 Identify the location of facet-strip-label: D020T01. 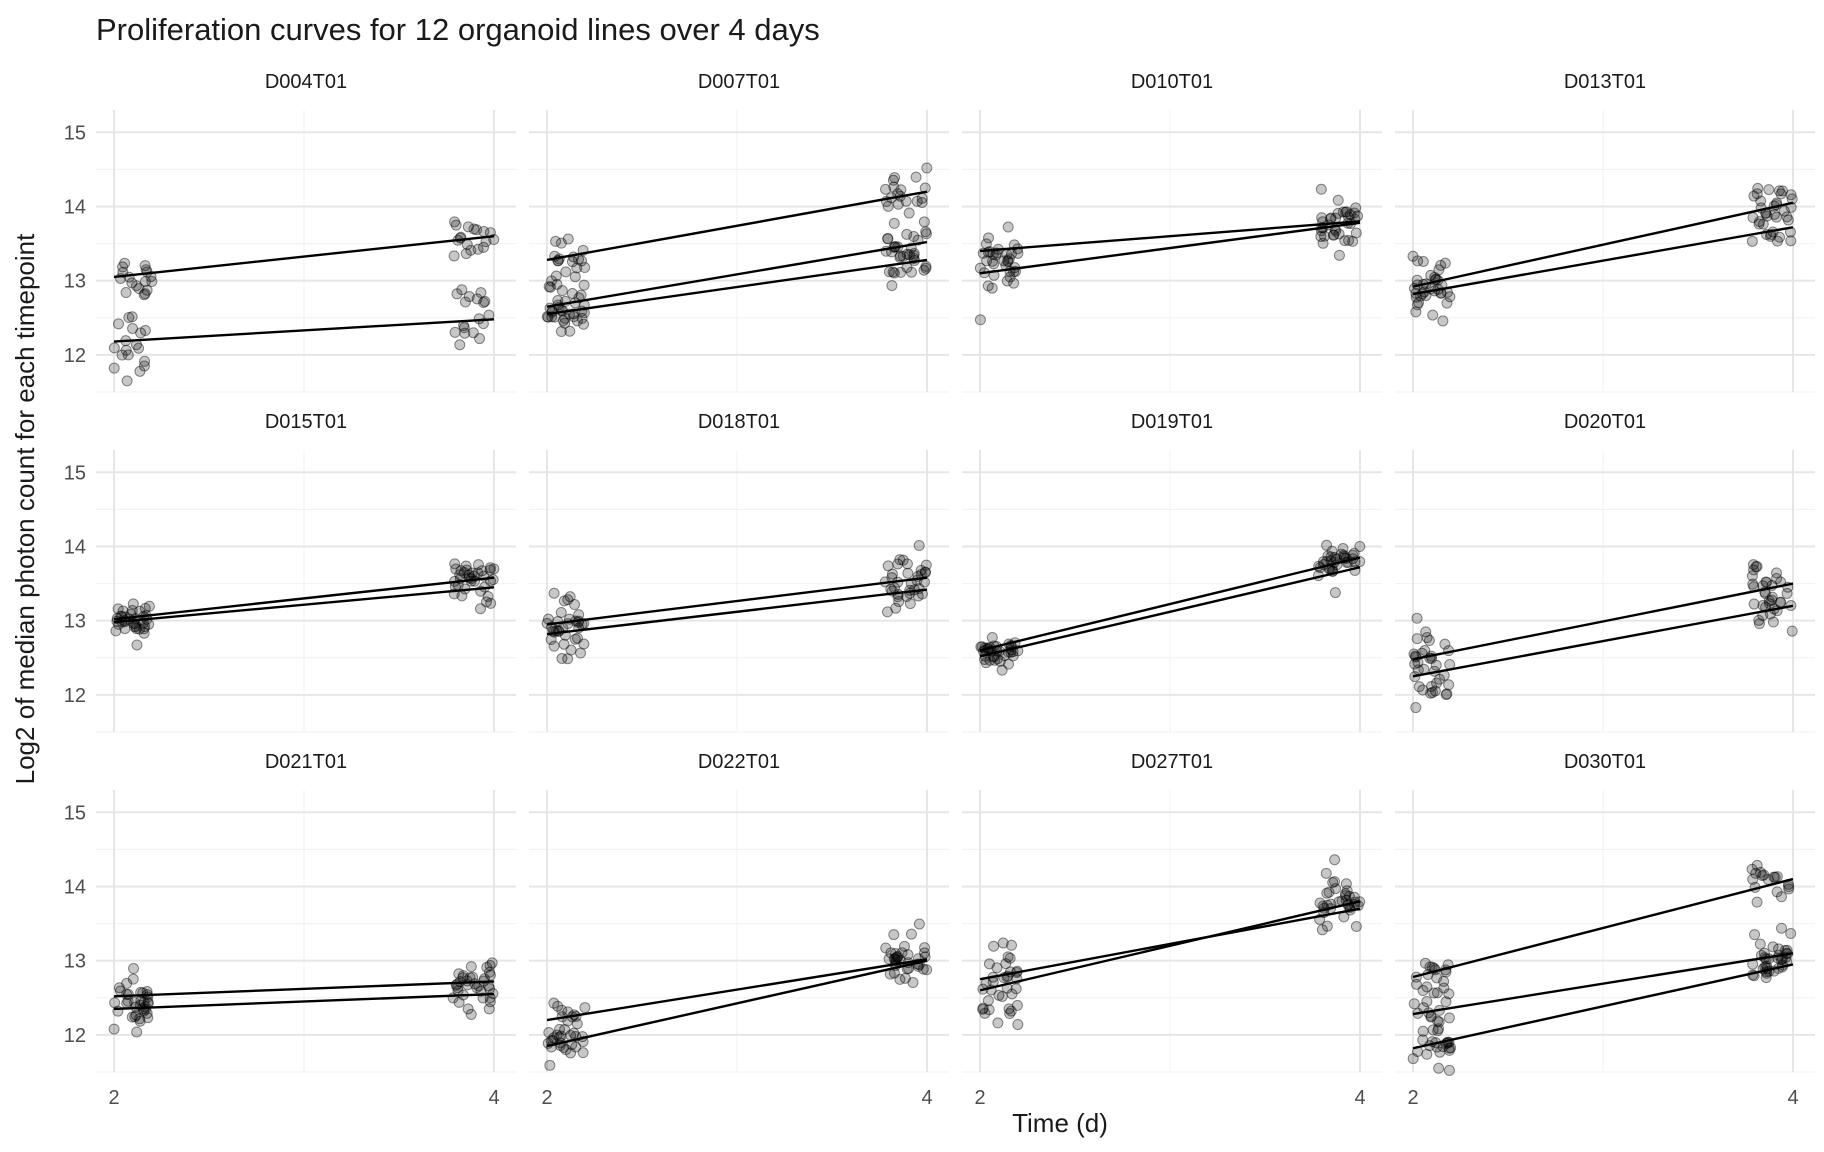
(1605, 422).